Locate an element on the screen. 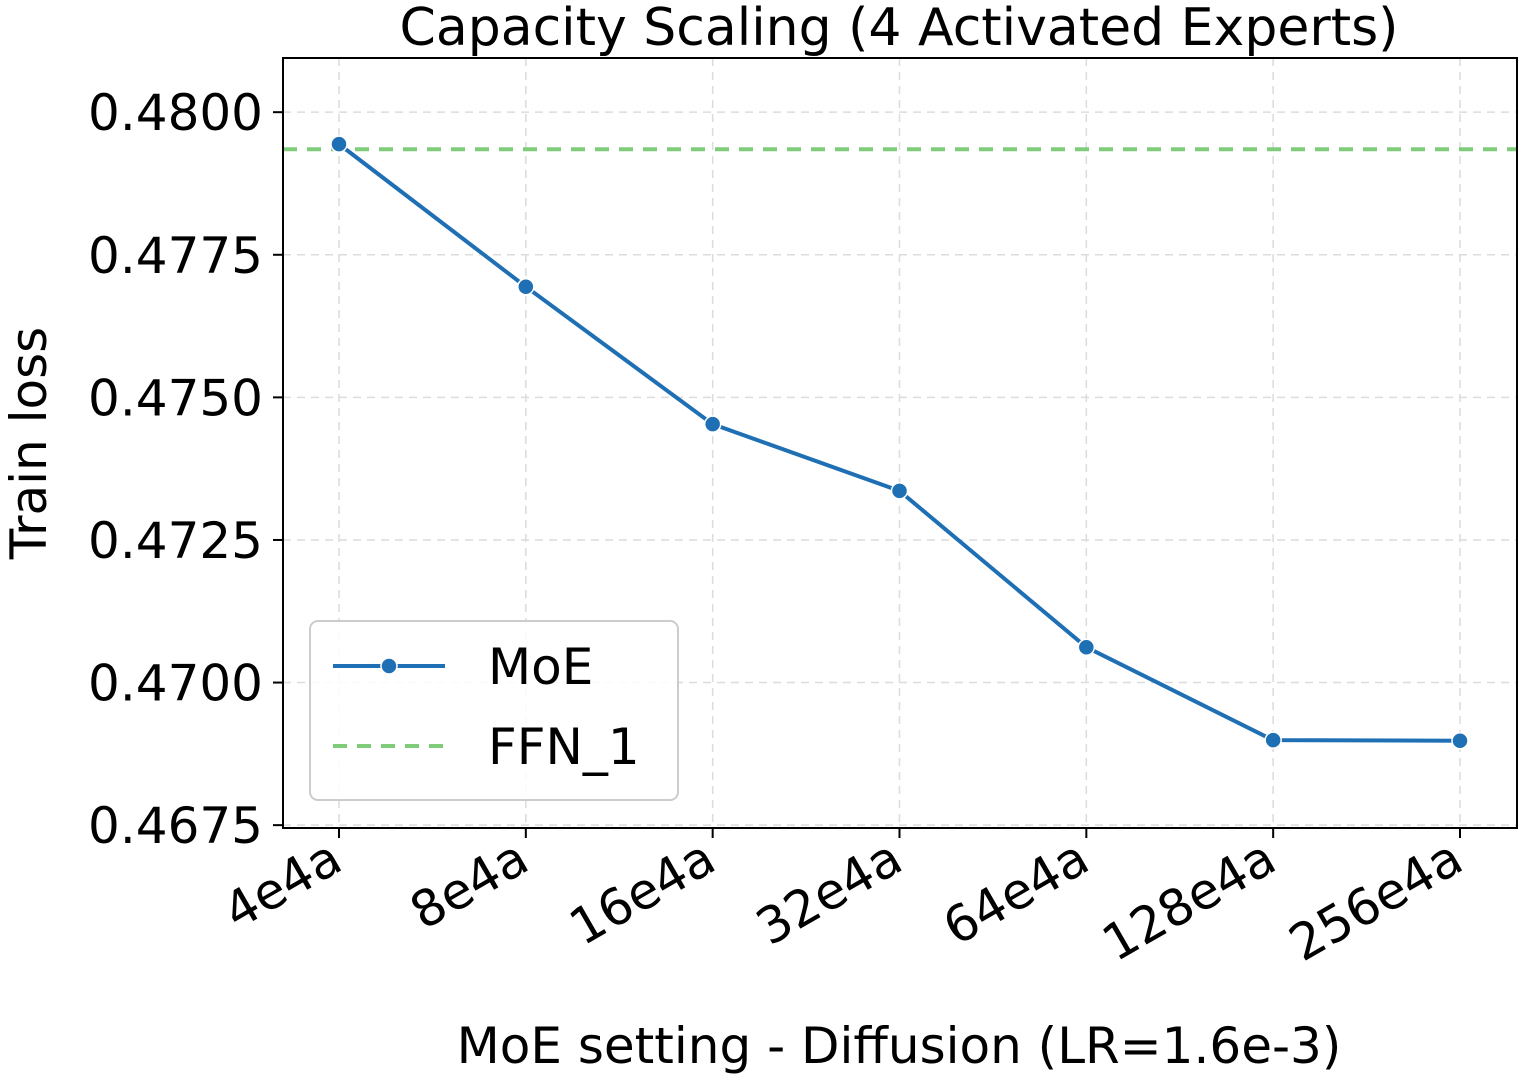  y-tick-label: 0.4800 is located at coordinates (175, 113).